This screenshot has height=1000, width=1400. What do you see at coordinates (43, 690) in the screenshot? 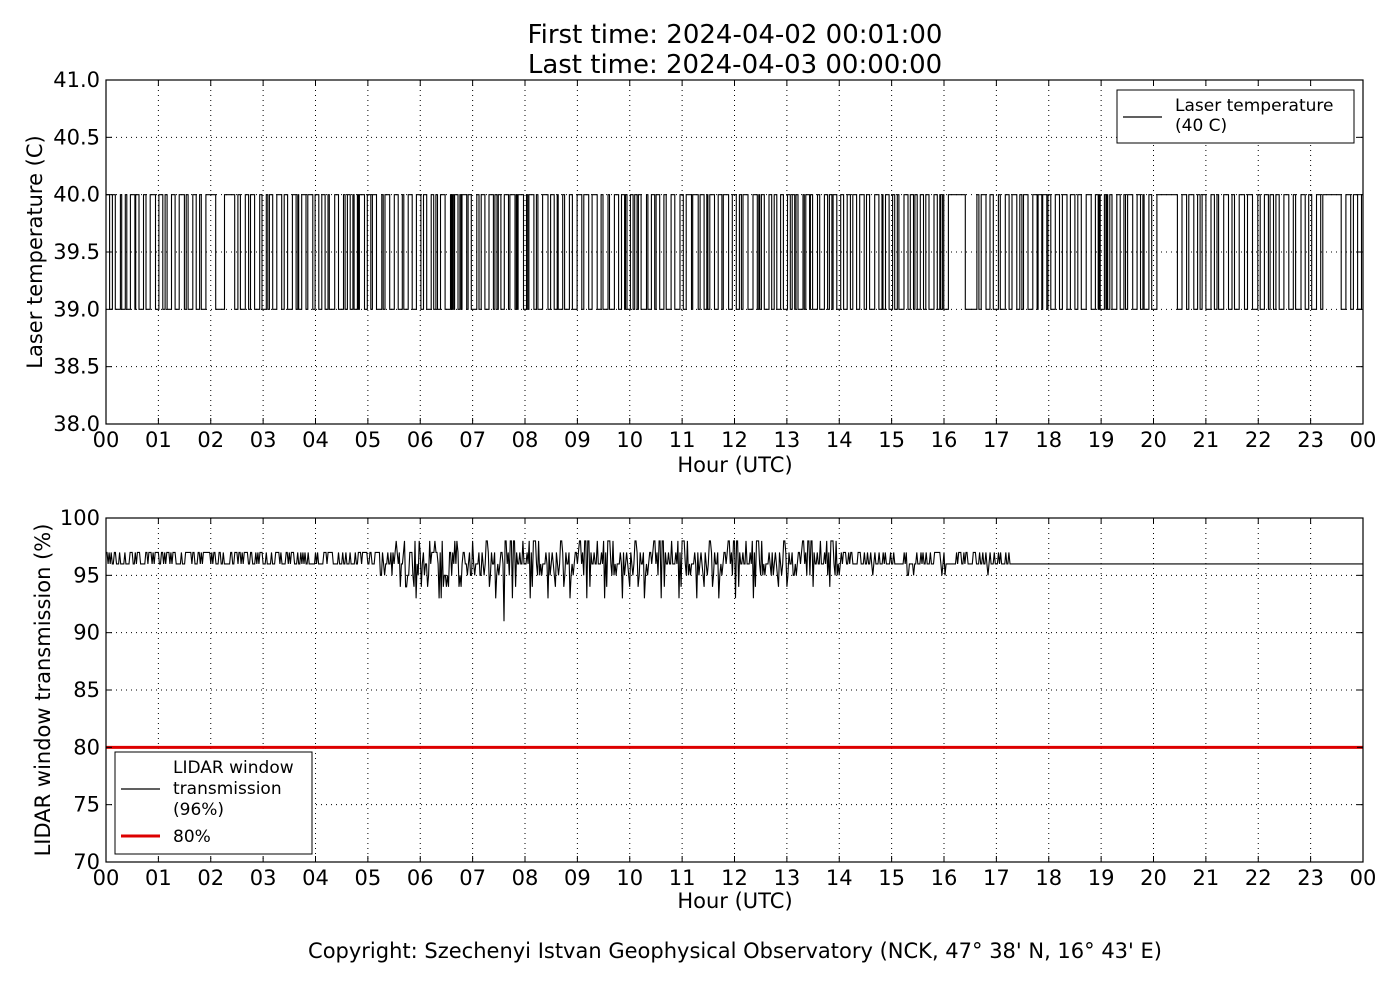
I see `y-axis-title: LIDAR window transmission (%)` at bounding box center [43, 690].